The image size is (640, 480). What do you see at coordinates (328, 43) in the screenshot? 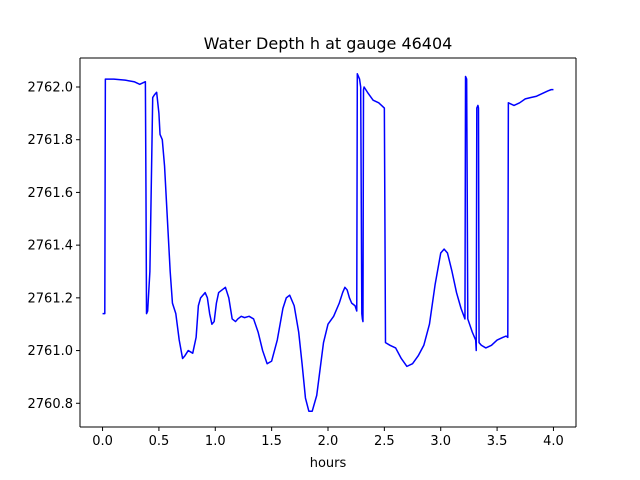
I see `chart-title: Water Depth h at gauge 46404` at bounding box center [328, 43].